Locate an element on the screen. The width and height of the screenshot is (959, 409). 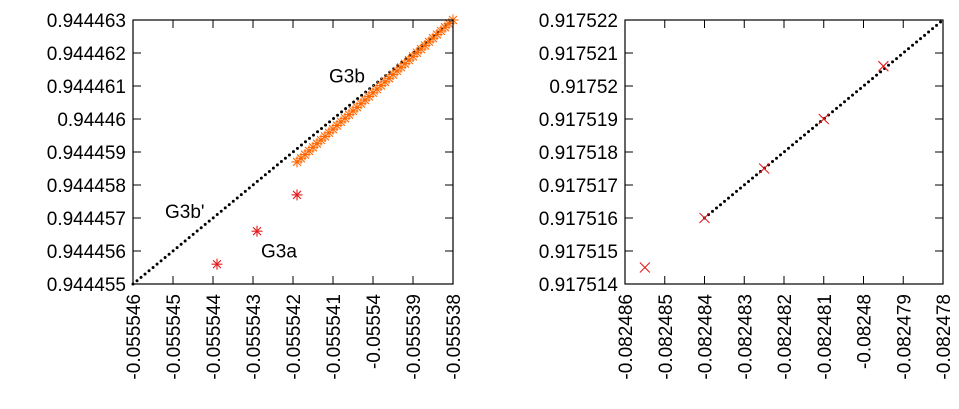
y-tick-label: 0.917517 is located at coordinates (578, 186).